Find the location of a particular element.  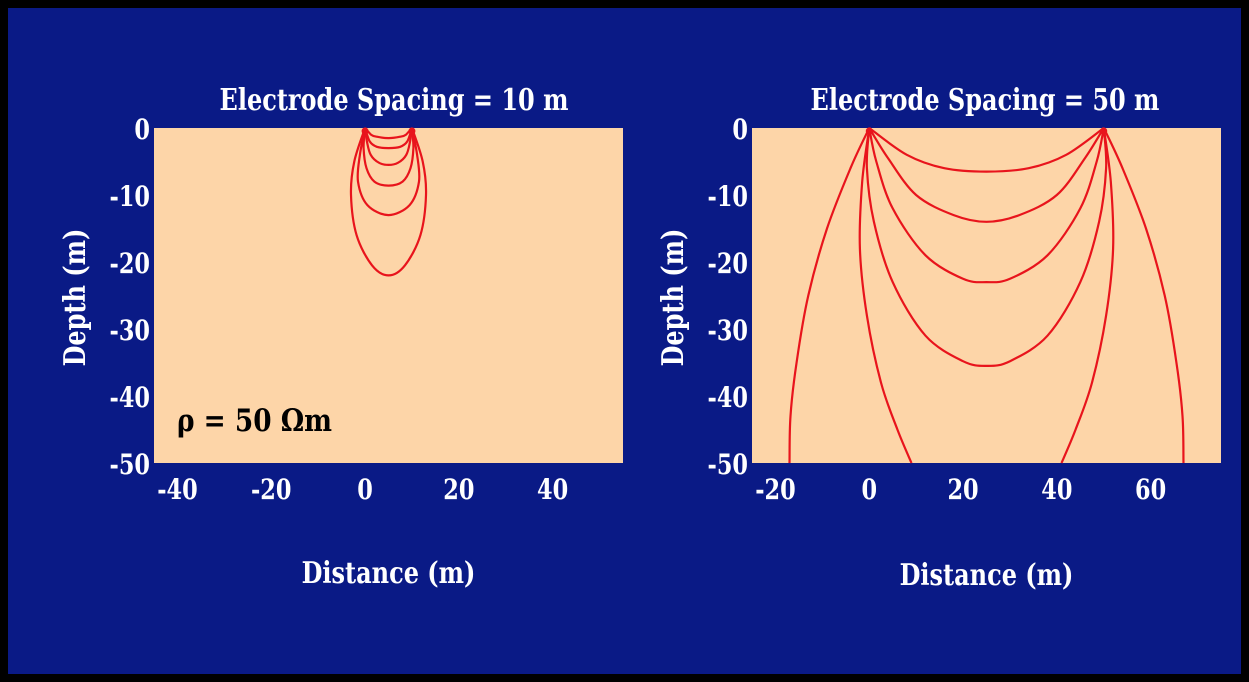

chart-title: Electrode Spacing = 50 m is located at coordinates (985, 99).